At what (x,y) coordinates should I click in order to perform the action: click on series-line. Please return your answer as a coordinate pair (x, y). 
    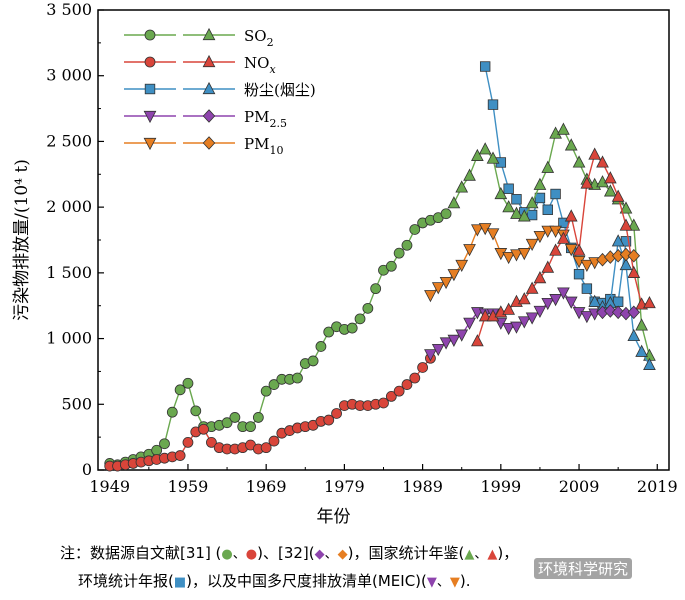
    Looking at the image, I should click on (512, 261).